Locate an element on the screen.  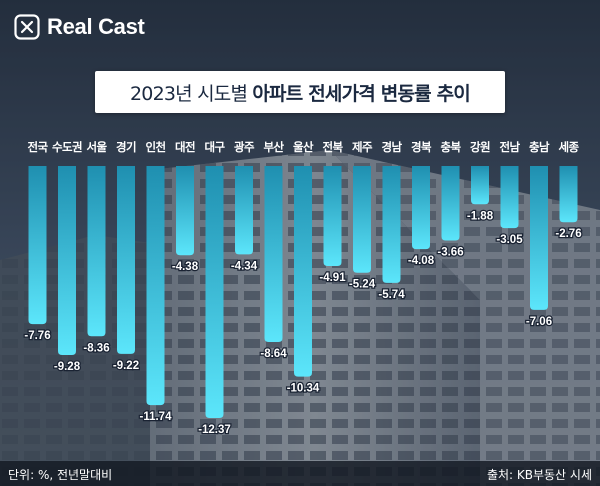
value-label: -5.74 is located at coordinates (391, 295).